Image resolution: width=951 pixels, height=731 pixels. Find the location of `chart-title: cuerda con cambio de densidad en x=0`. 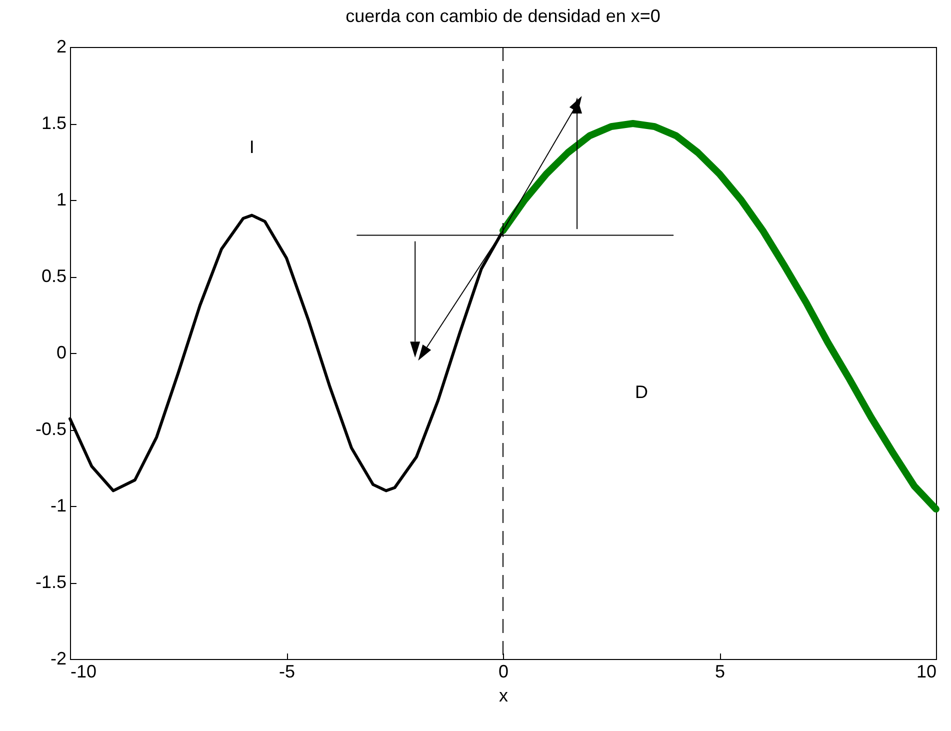

chart-title: cuerda con cambio de densidad en x=0 is located at coordinates (503, 16).